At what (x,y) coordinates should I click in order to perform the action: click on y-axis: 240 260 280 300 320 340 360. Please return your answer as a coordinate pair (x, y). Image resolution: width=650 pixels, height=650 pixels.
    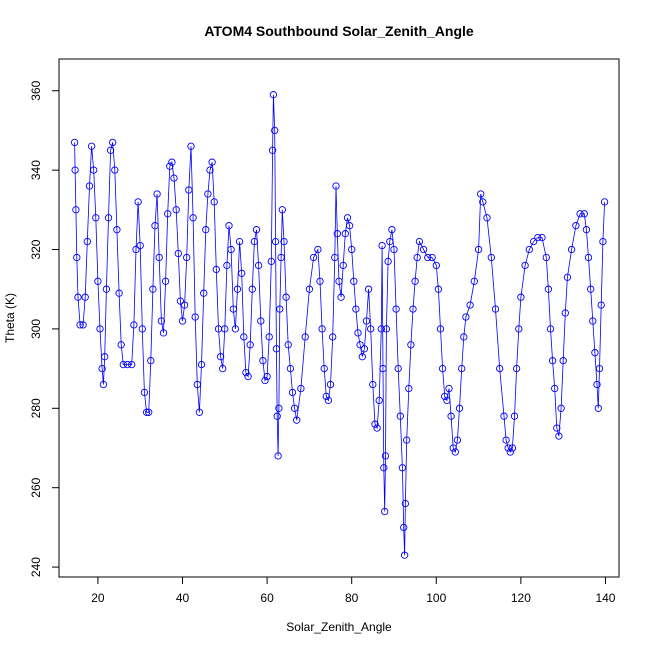
    Looking at the image, I should click on (44, 328).